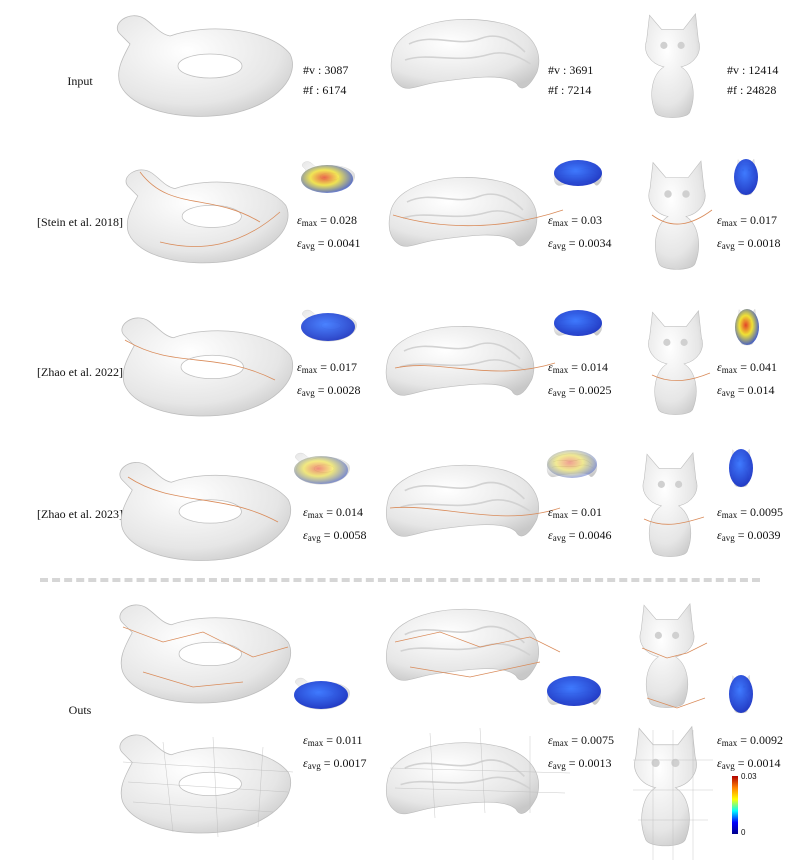 This screenshot has width=789, height=860. I want to click on zhao22-rock-mesh, so click(470, 361).